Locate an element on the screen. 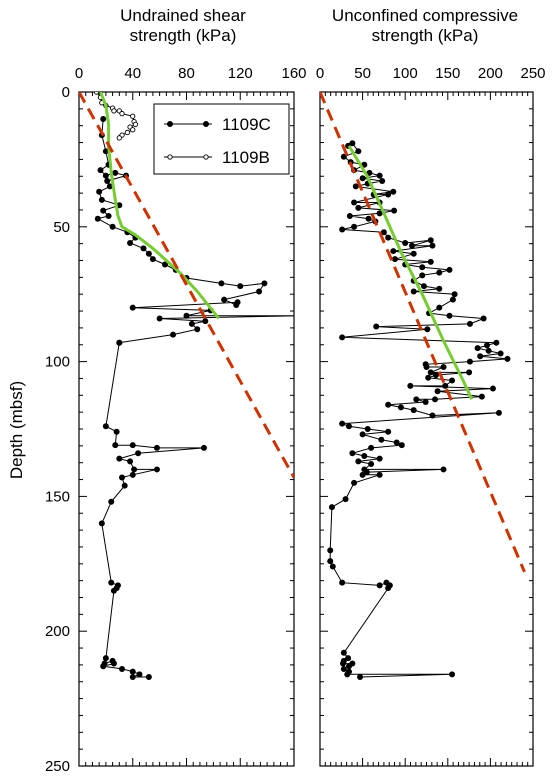 The width and height of the screenshot is (558, 778). right-x-tick-label: 150 is located at coordinates (447, 73).